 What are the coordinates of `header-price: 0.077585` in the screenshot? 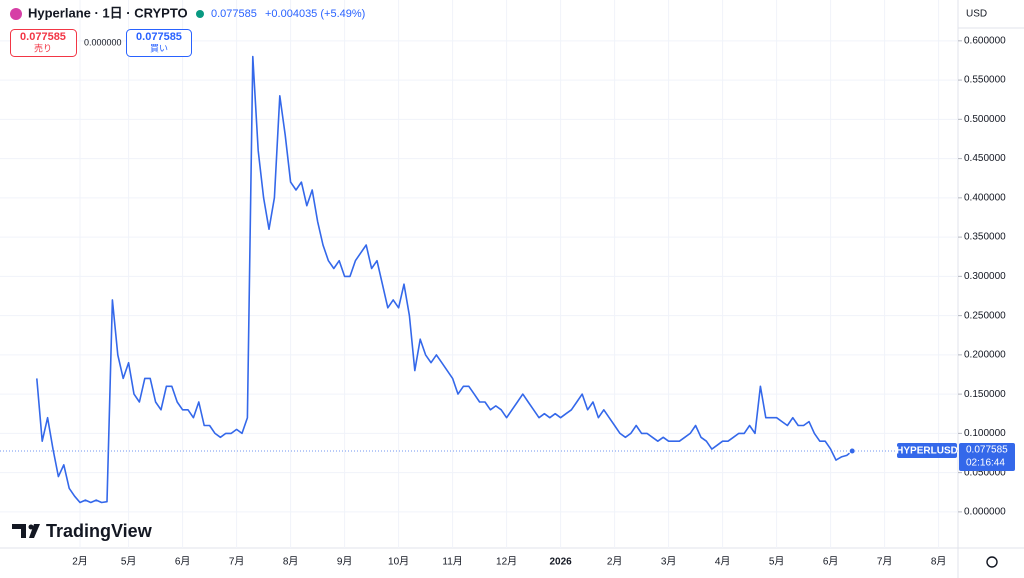 It's located at (234, 14).